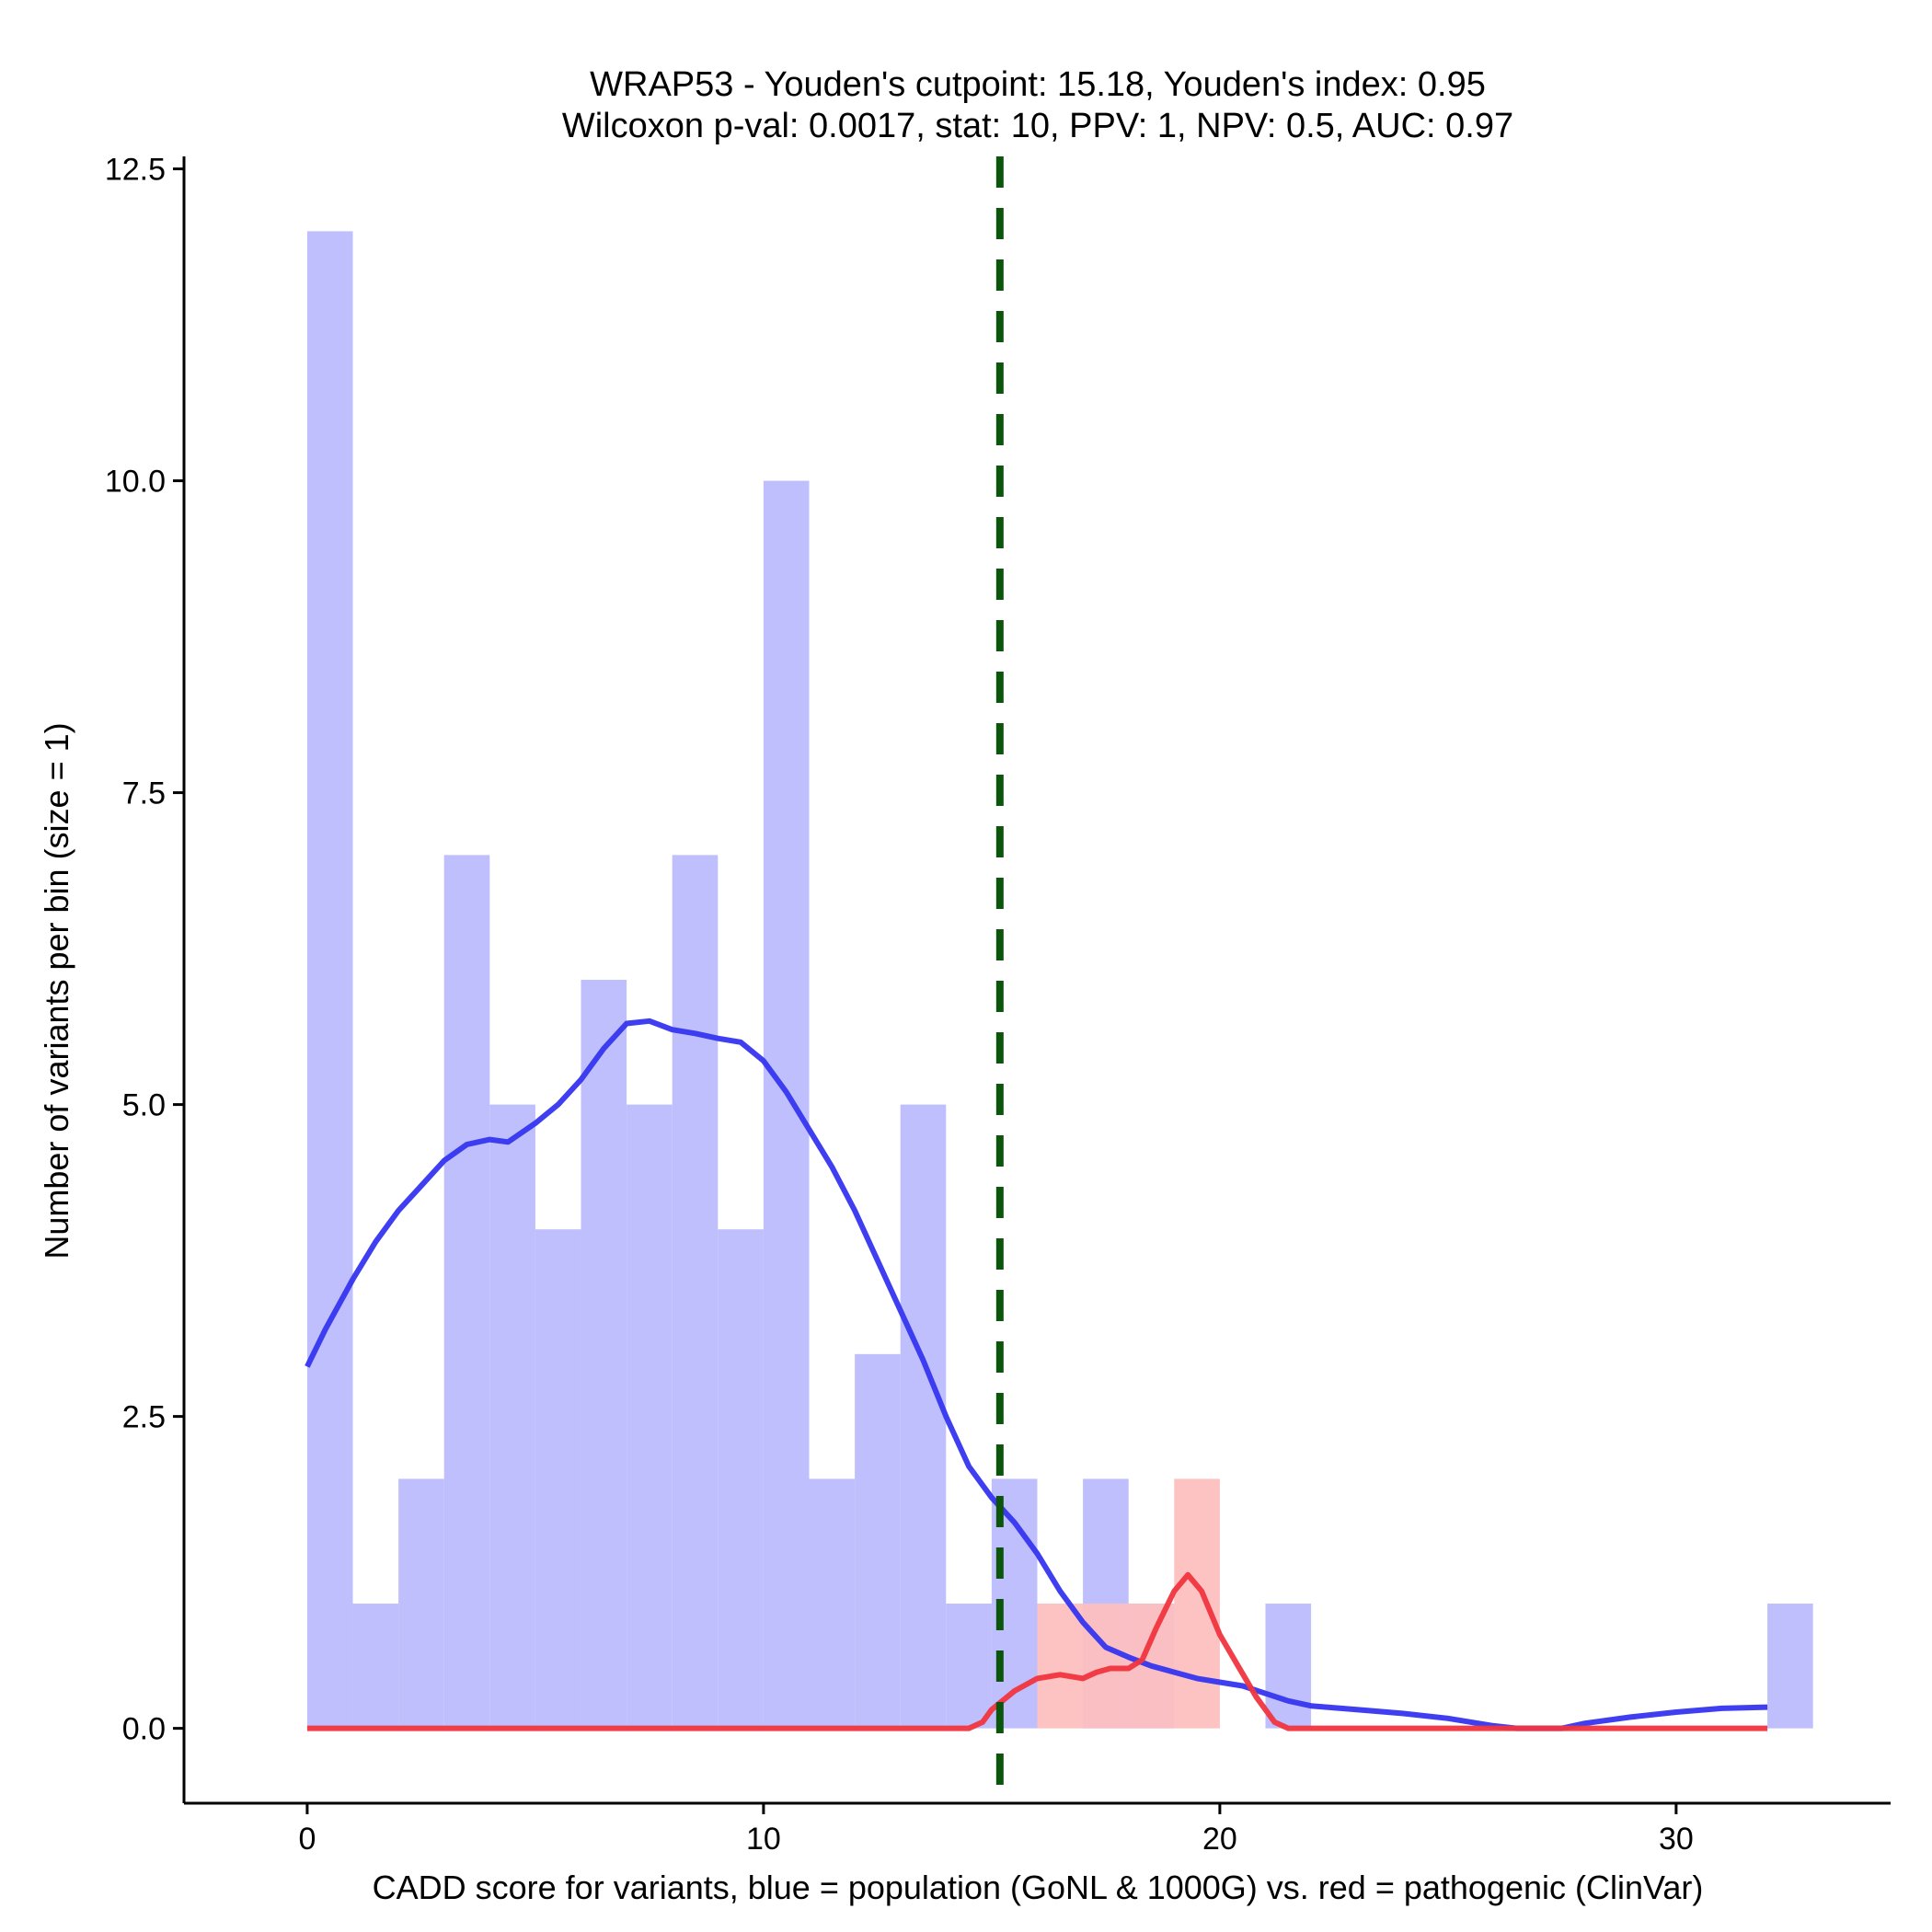 The height and width of the screenshot is (1932, 1932). Describe the element at coordinates (56, 991) in the screenshot. I see `y-axis-label: Number of variants per bin (size = 1)` at that location.